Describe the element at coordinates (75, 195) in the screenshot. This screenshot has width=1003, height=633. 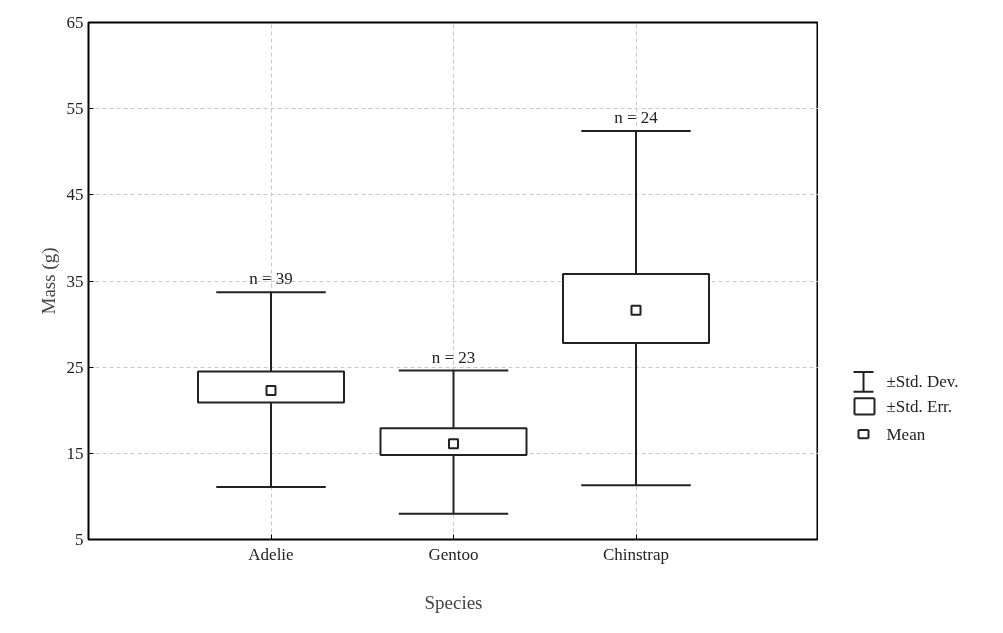
I see `y-tick-label: 45` at that location.